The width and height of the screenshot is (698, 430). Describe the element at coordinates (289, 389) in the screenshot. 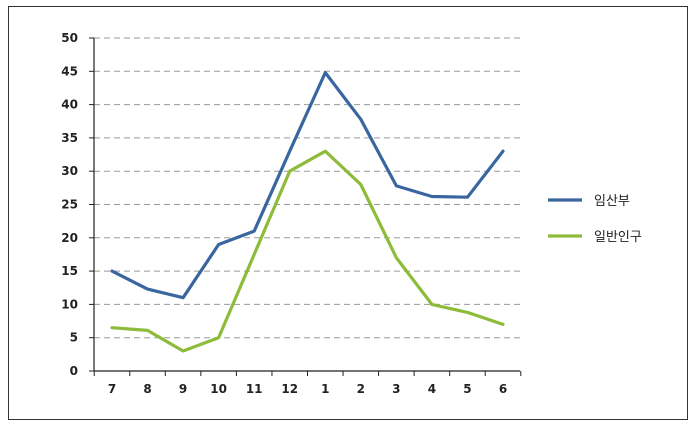

I see `x-tick-label-12: 12` at that location.